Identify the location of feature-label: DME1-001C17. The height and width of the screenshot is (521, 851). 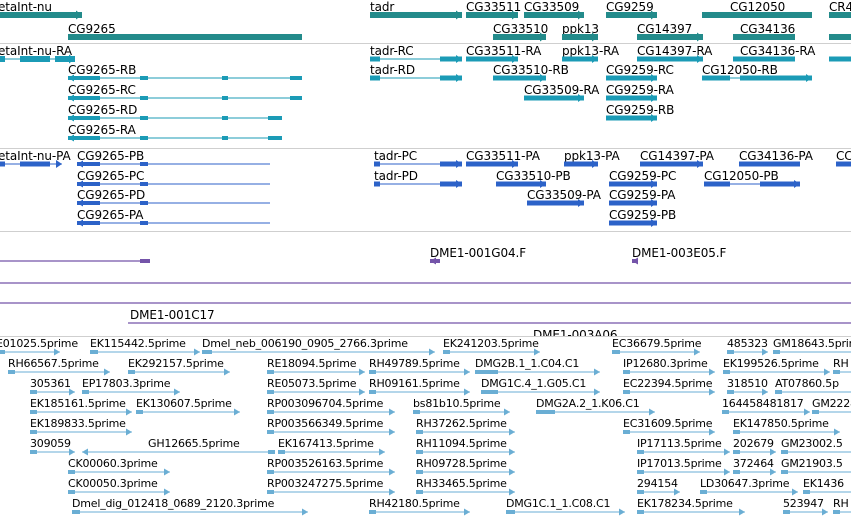
(172, 315).